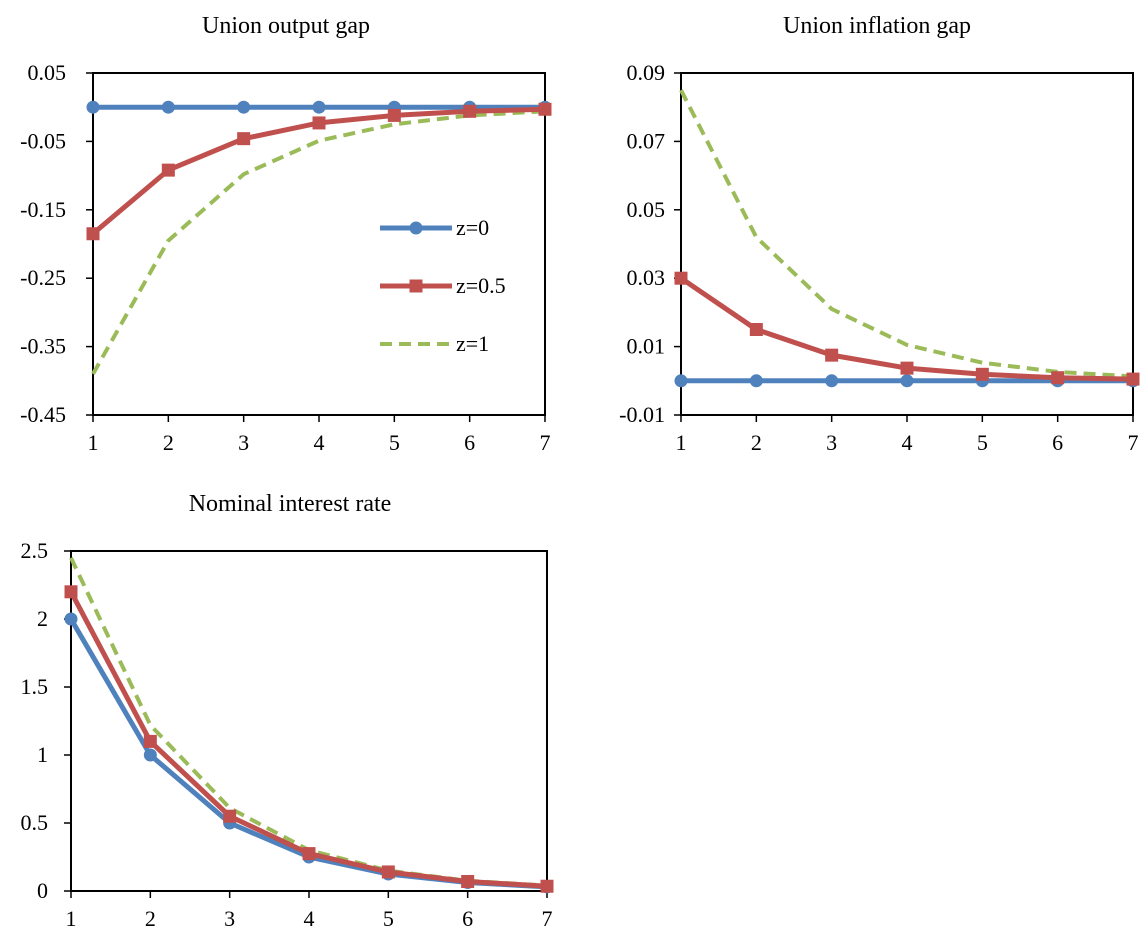 Image resolution: width=1146 pixels, height=942 pixels. What do you see at coordinates (443, 285) in the screenshot?
I see `legend: z=0 z=0.5 z=1` at bounding box center [443, 285].